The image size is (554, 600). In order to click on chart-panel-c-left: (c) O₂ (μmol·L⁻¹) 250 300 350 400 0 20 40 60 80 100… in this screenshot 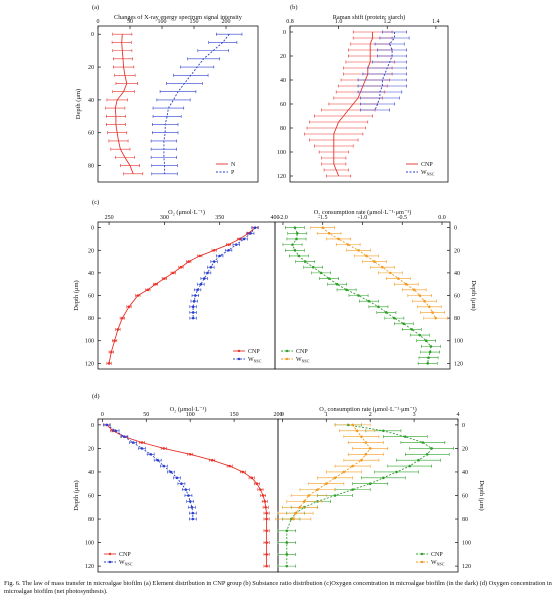, I will do `click(176, 284)`.